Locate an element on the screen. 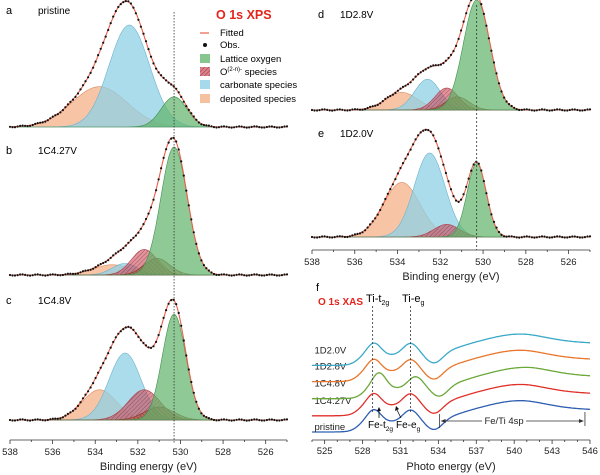  x-tick-label-panel-f: 525 is located at coordinates (325, 451).